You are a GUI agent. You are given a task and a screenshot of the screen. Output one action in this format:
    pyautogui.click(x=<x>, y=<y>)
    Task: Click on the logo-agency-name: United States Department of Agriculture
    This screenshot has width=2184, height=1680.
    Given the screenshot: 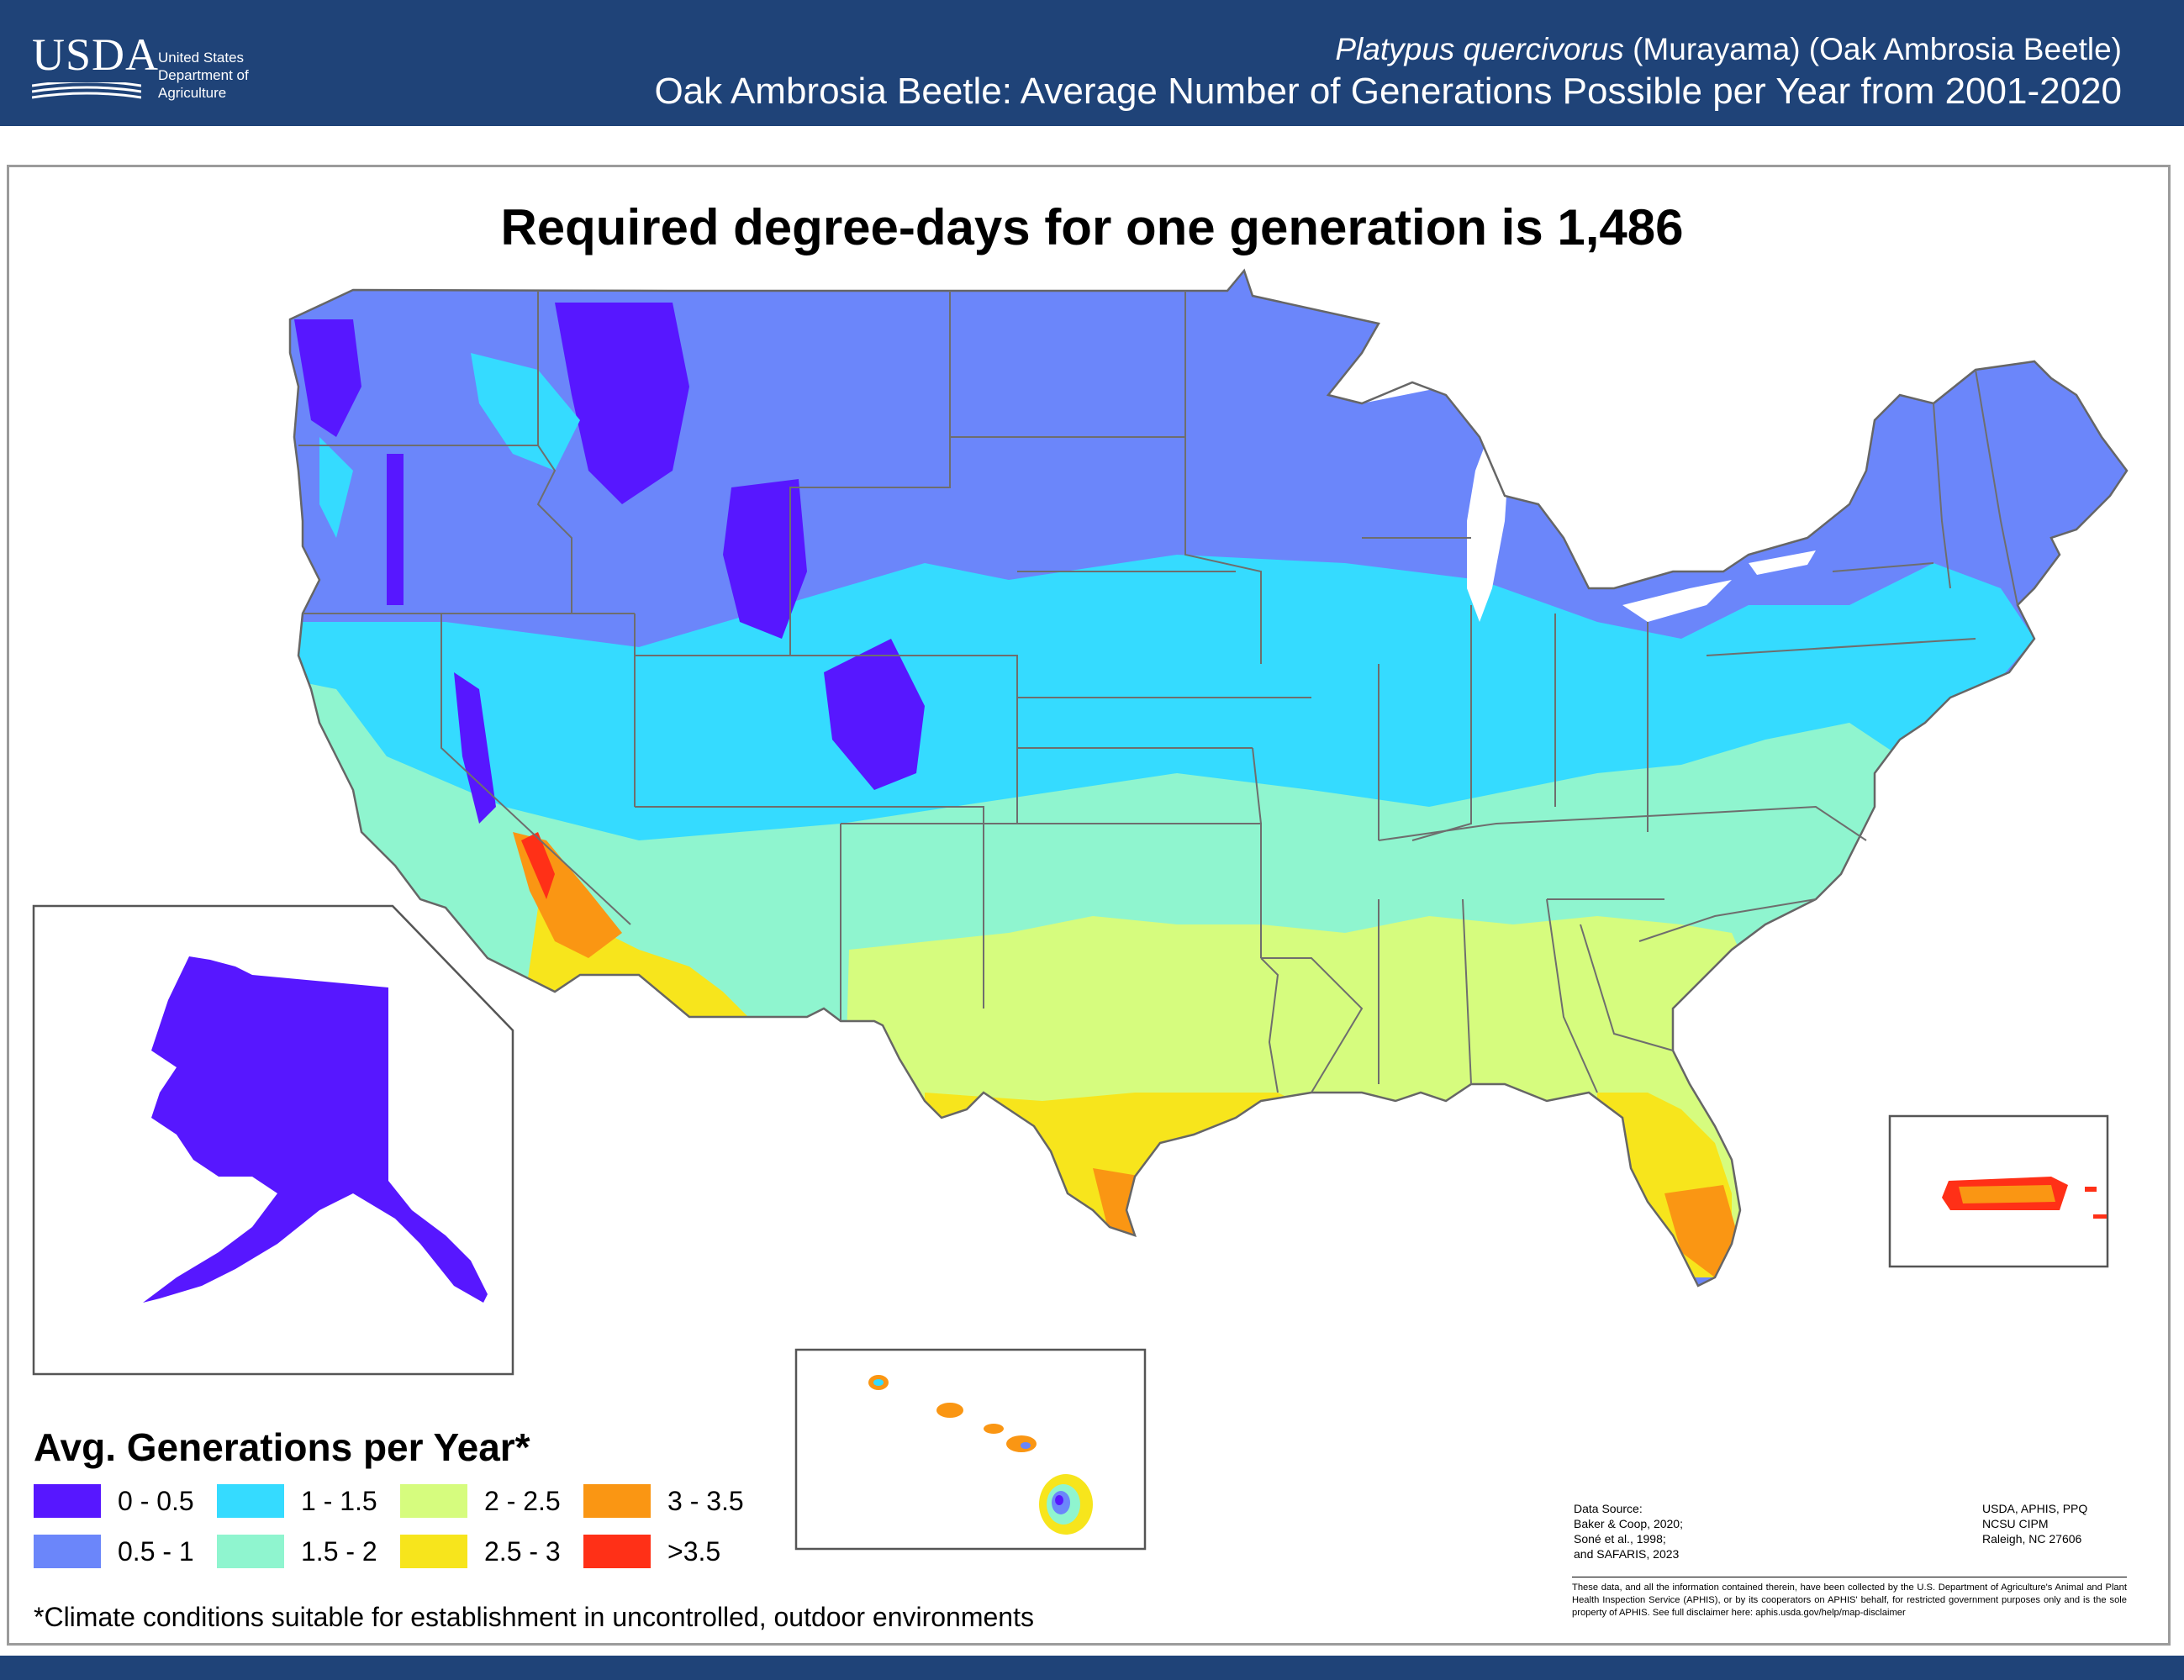 What is the action you would take?
    pyautogui.click(x=203, y=75)
    